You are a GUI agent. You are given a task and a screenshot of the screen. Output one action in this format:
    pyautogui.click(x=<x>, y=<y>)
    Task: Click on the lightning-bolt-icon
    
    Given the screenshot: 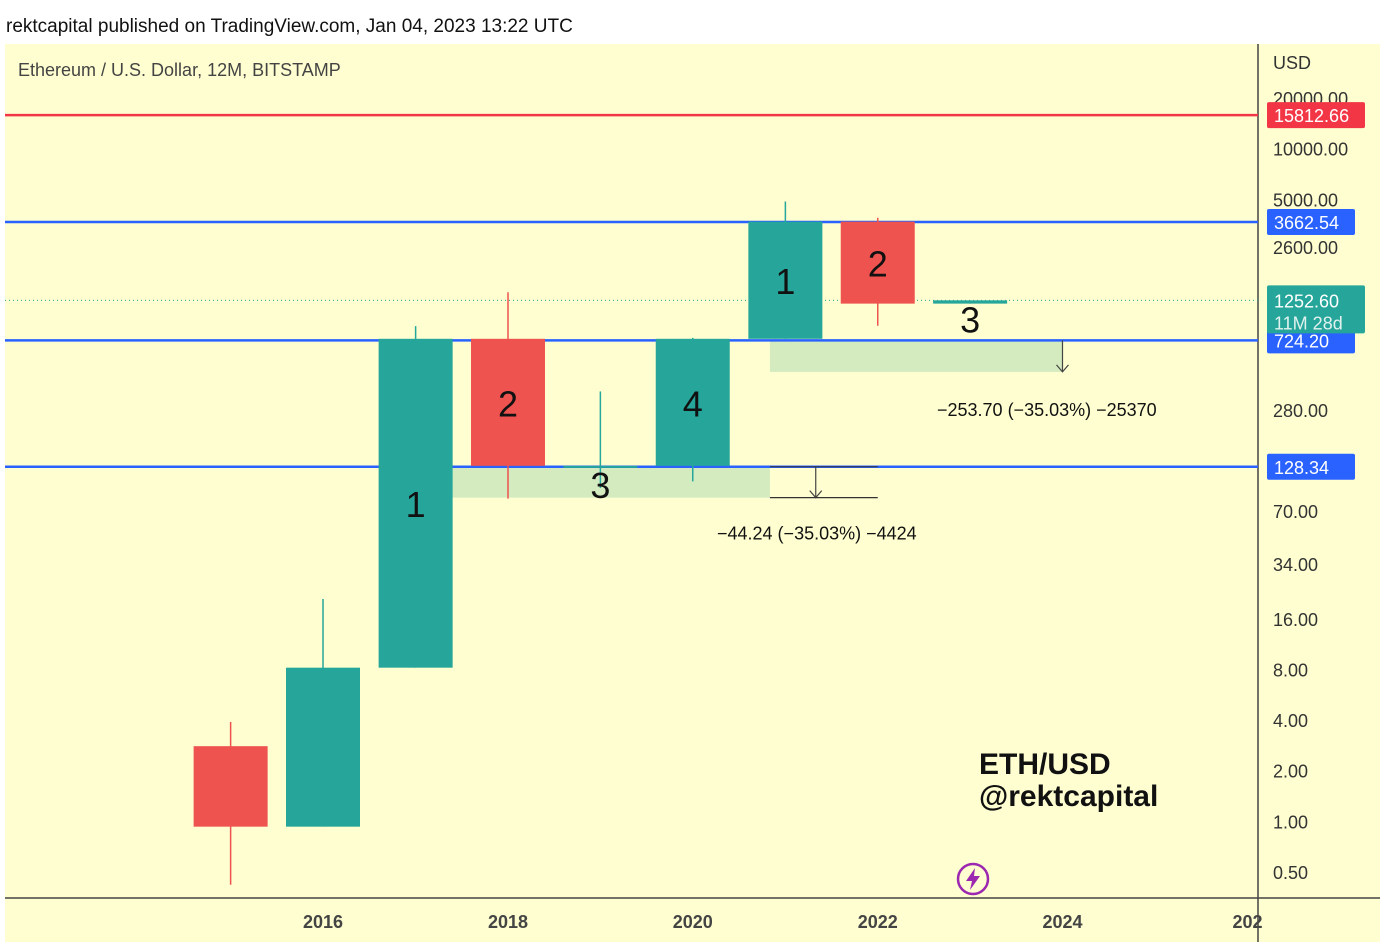 What is the action you would take?
    pyautogui.click(x=973, y=879)
    